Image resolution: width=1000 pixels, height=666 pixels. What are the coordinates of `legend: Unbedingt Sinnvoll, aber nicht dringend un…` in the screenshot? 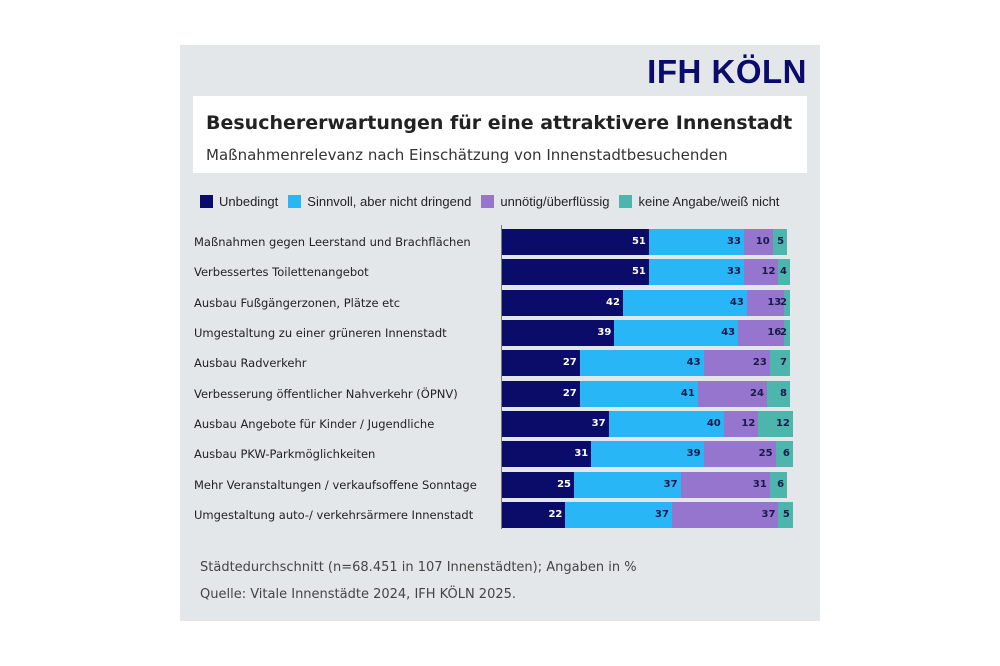 It's located at (489, 201).